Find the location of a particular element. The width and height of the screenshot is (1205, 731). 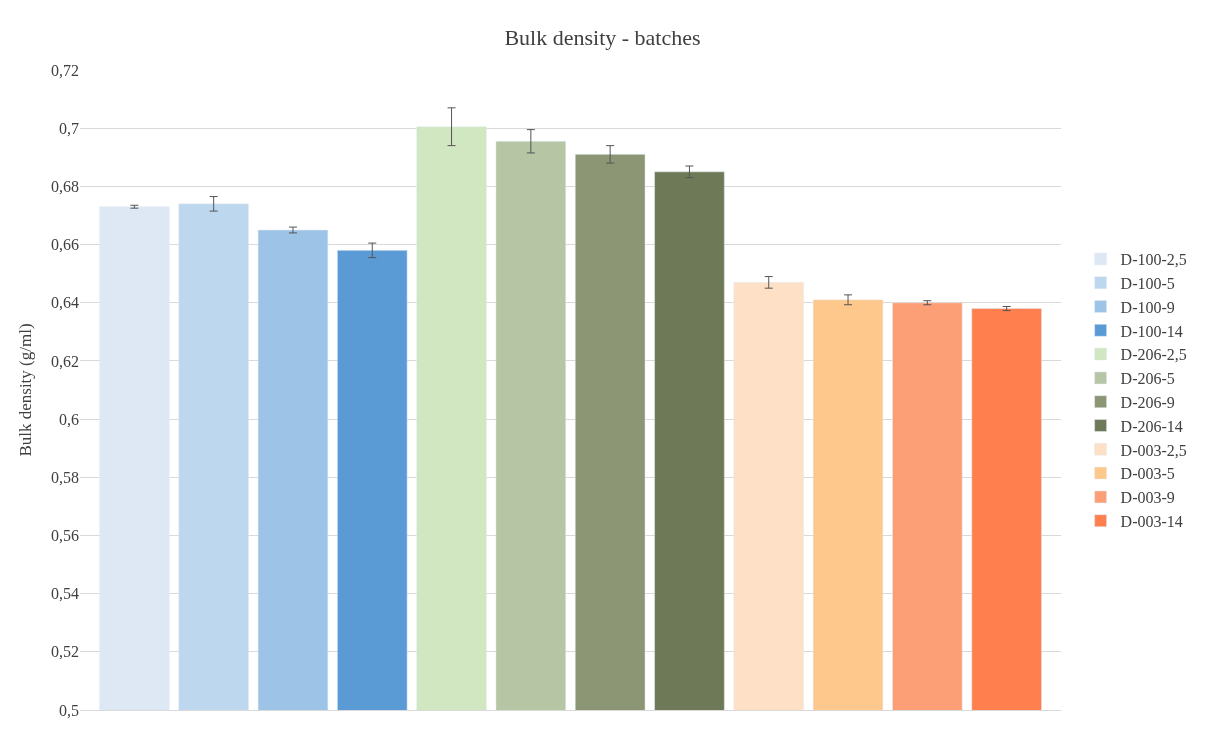

y-tick-label: 0,52 is located at coordinates (65, 652).